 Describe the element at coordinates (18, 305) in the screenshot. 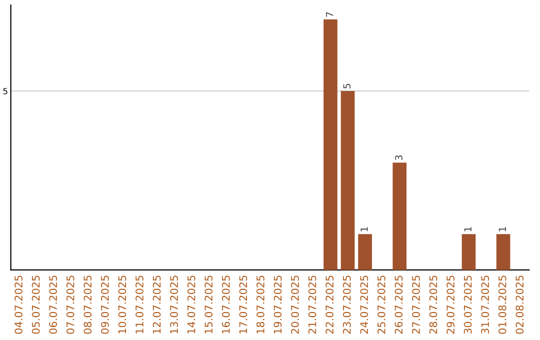

I see `x-tick-label: 04.07.2025` at that location.